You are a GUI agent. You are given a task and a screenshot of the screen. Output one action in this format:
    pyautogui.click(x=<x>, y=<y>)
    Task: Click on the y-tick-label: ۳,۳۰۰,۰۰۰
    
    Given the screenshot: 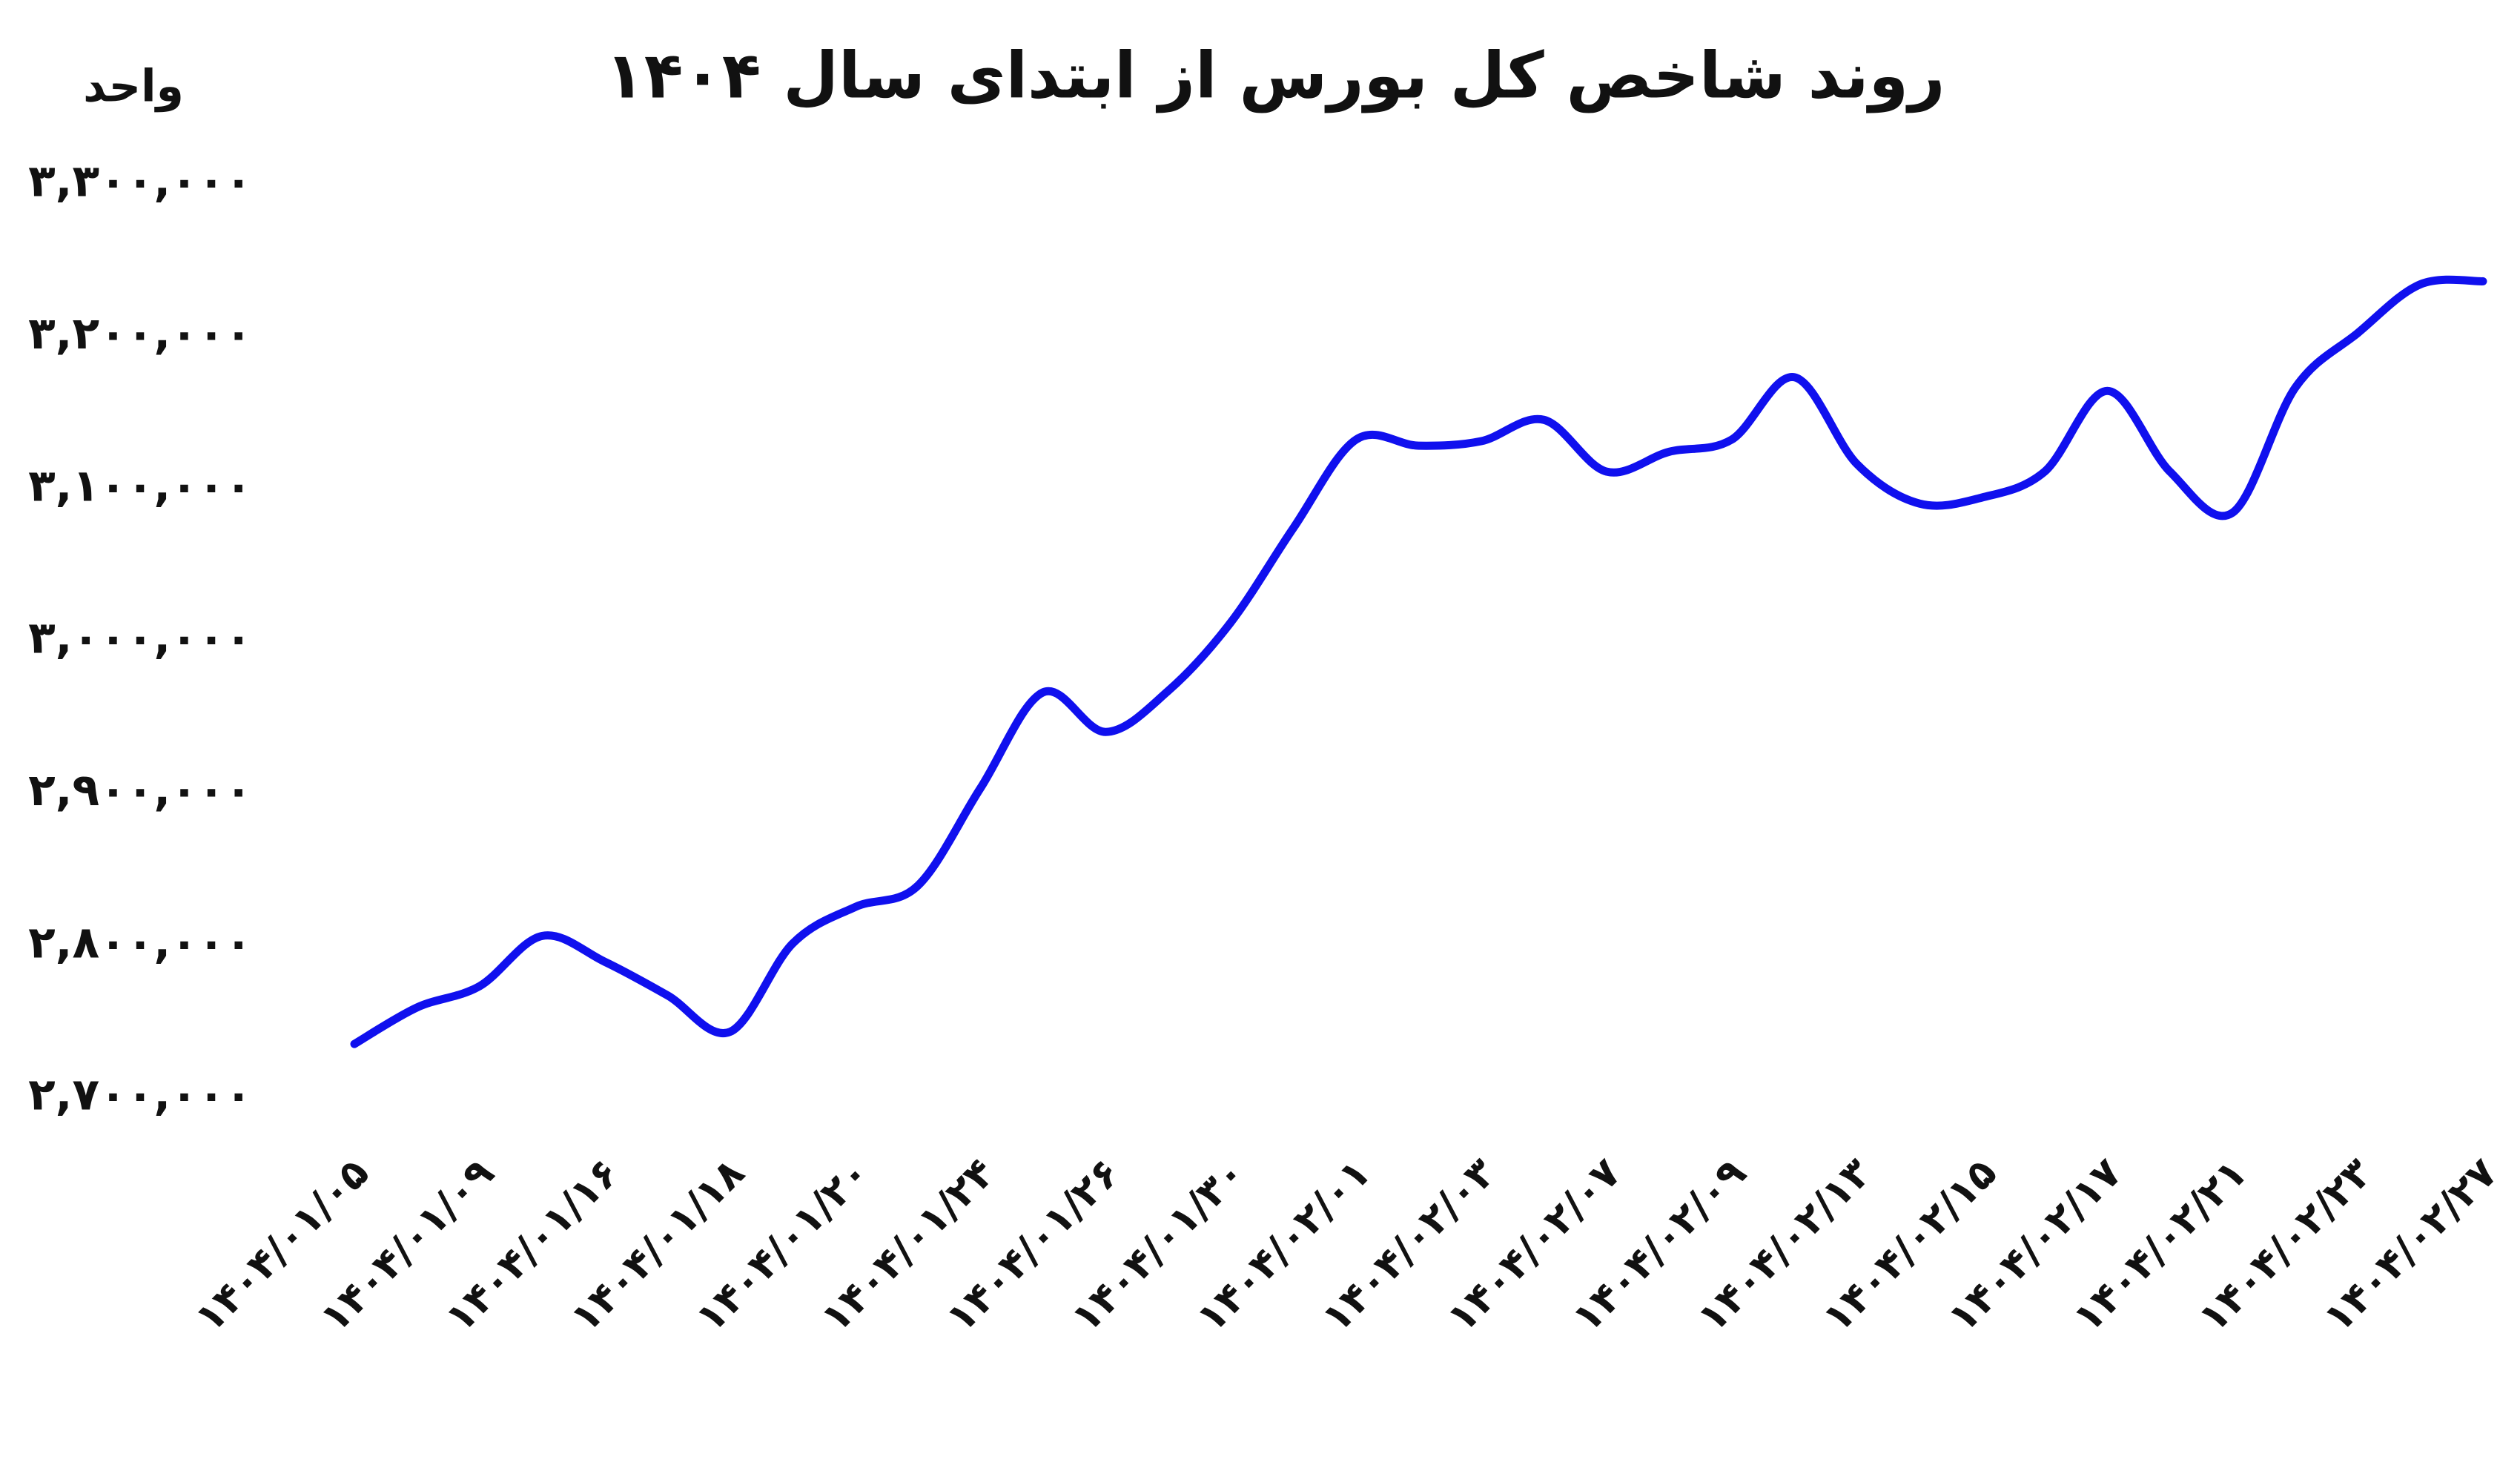 What is the action you would take?
    pyautogui.click(x=140, y=182)
    